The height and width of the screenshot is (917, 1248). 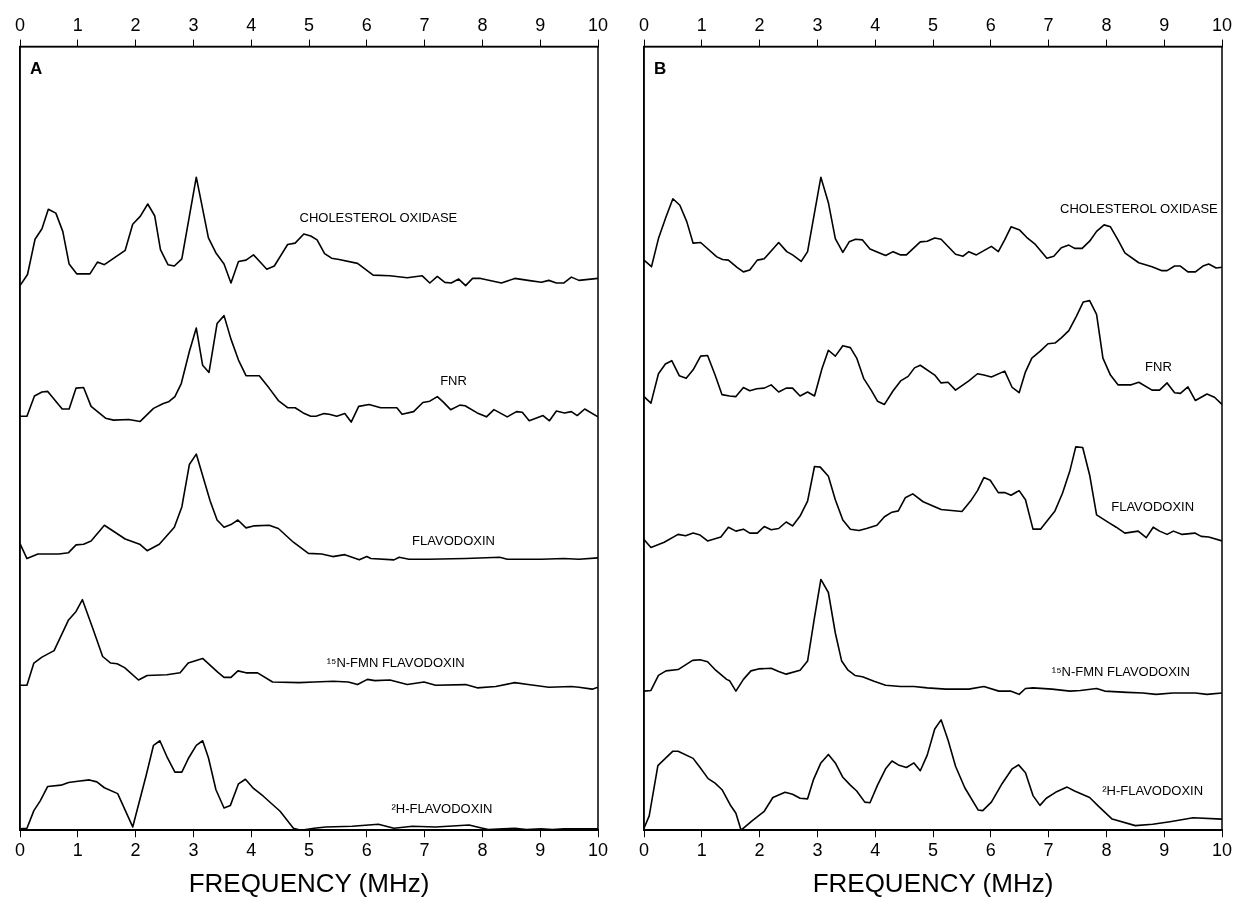 What do you see at coordinates (378, 218) in the screenshot?
I see `series-label: CHOLESTEROL OXIDASE` at bounding box center [378, 218].